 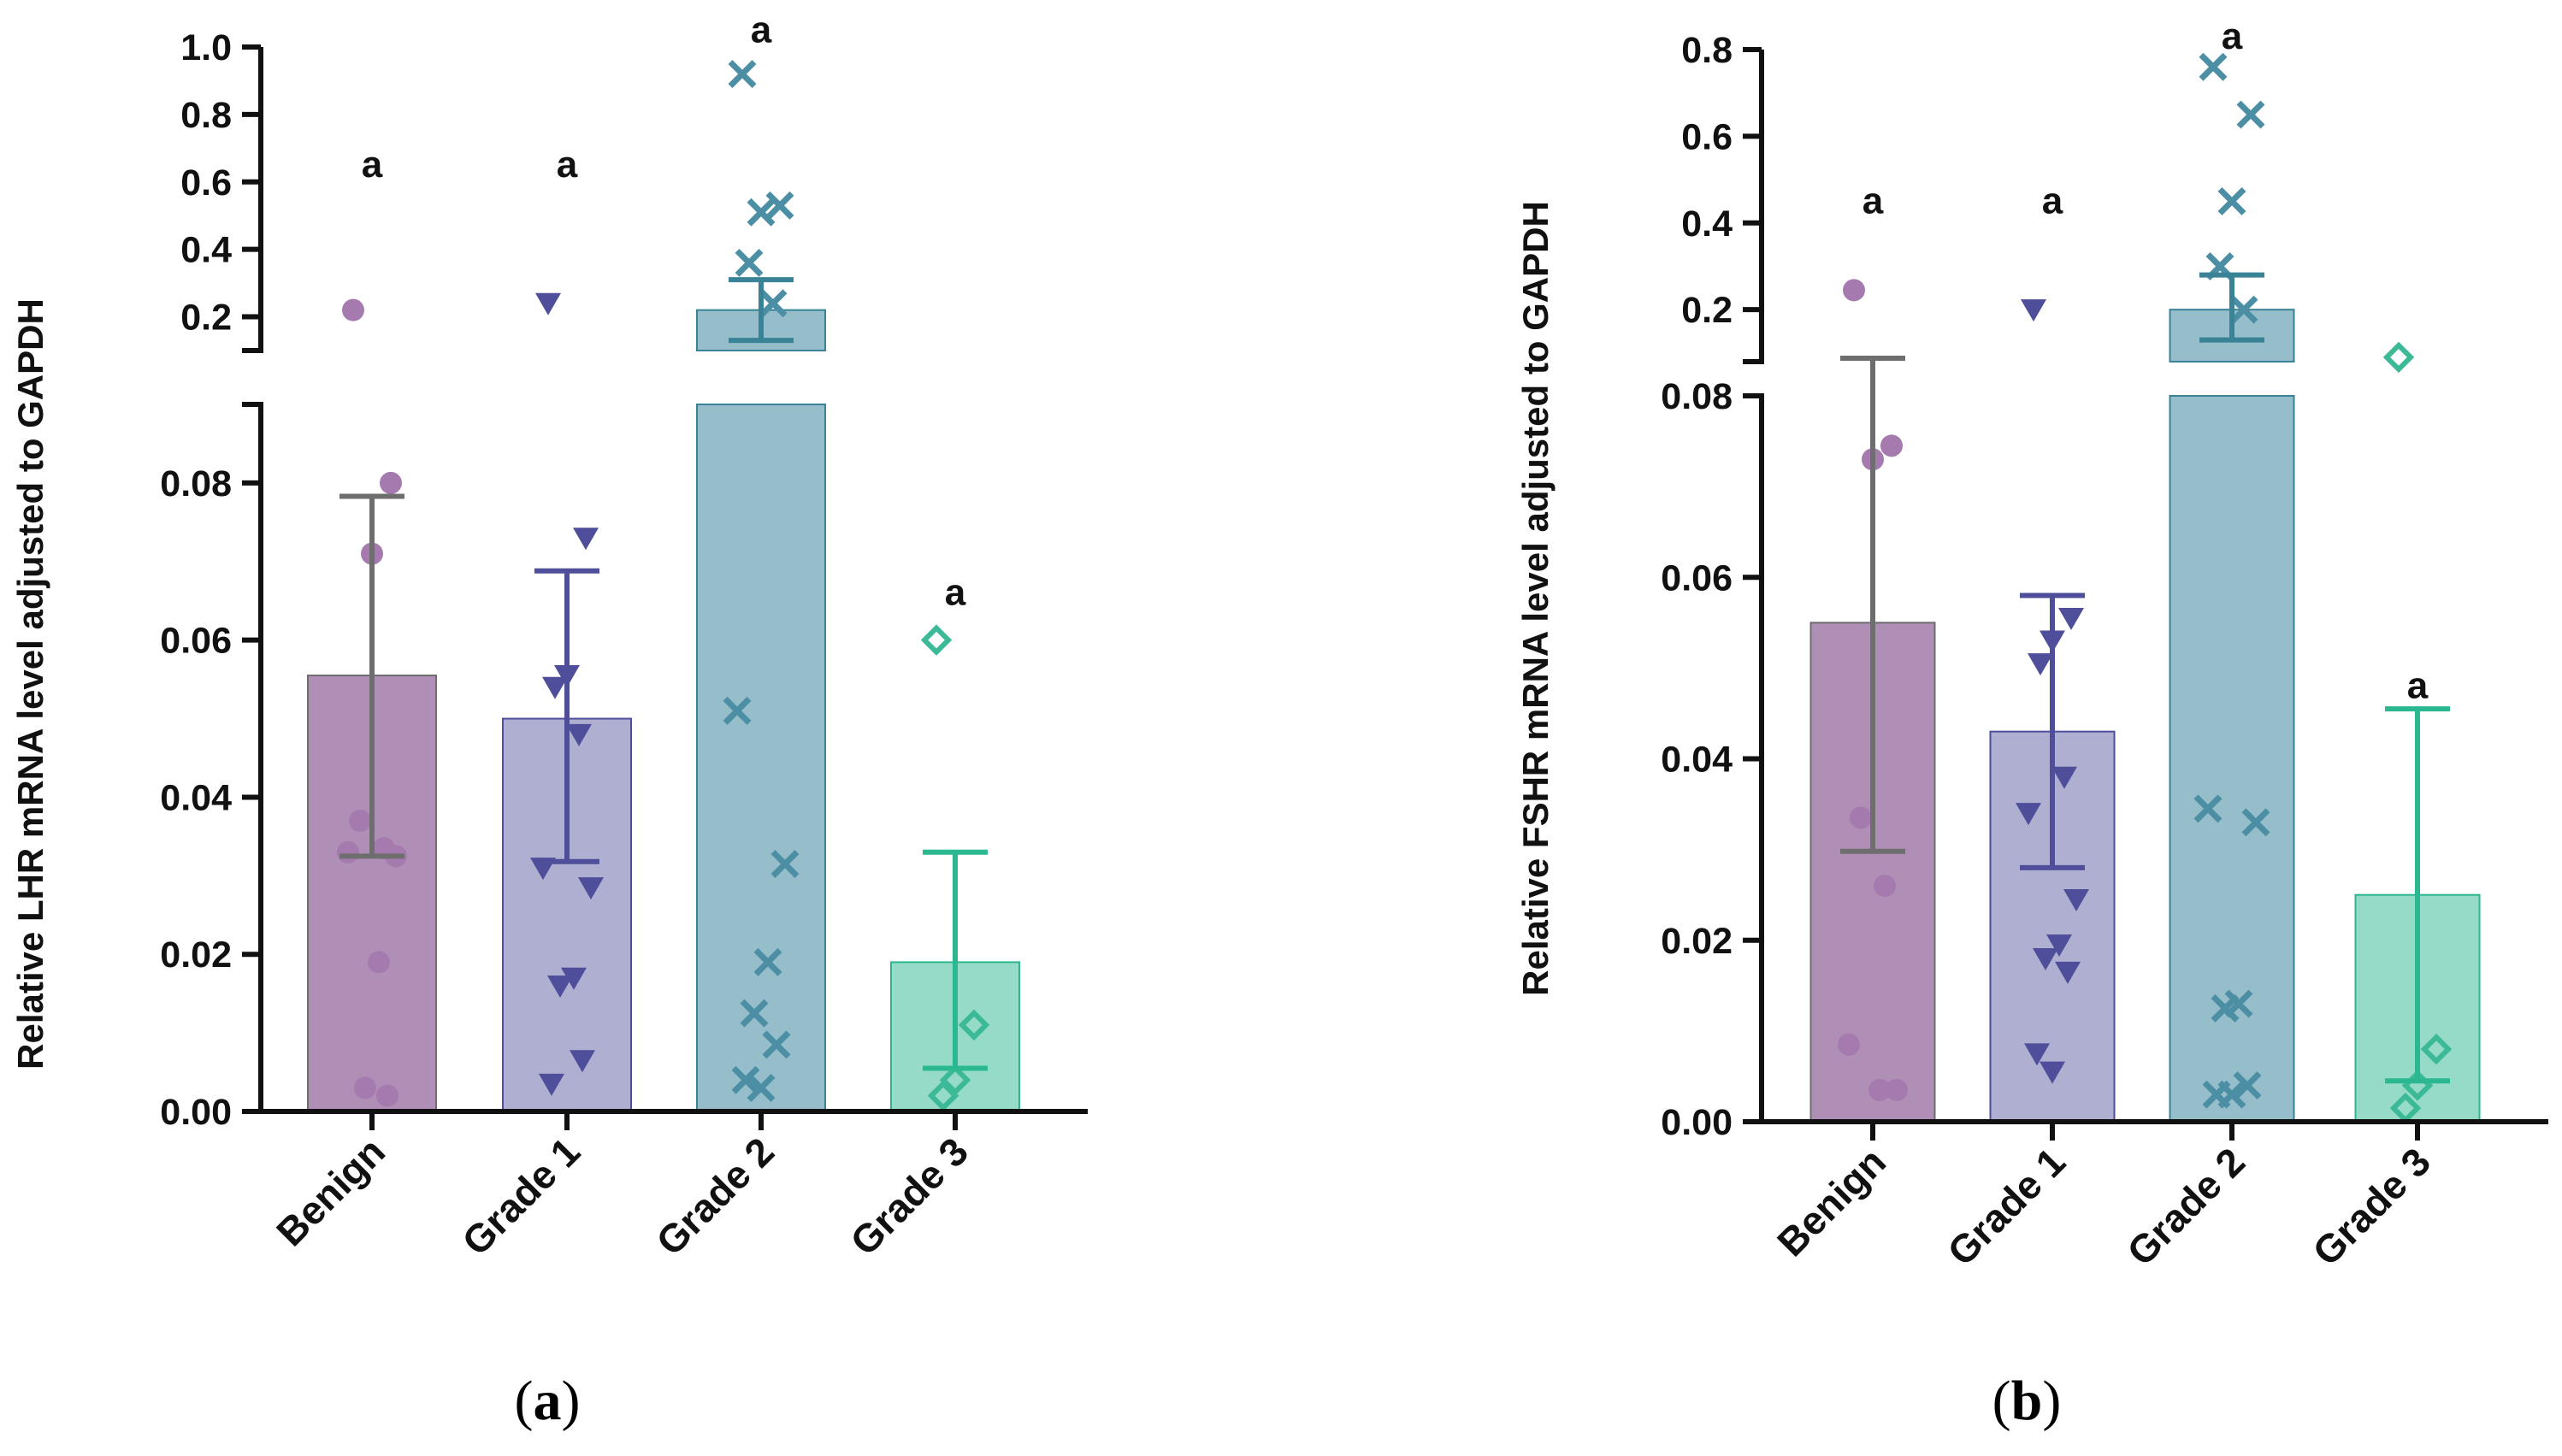 I want to click on y-tick-label: 0.00, so click(x=196, y=1112).